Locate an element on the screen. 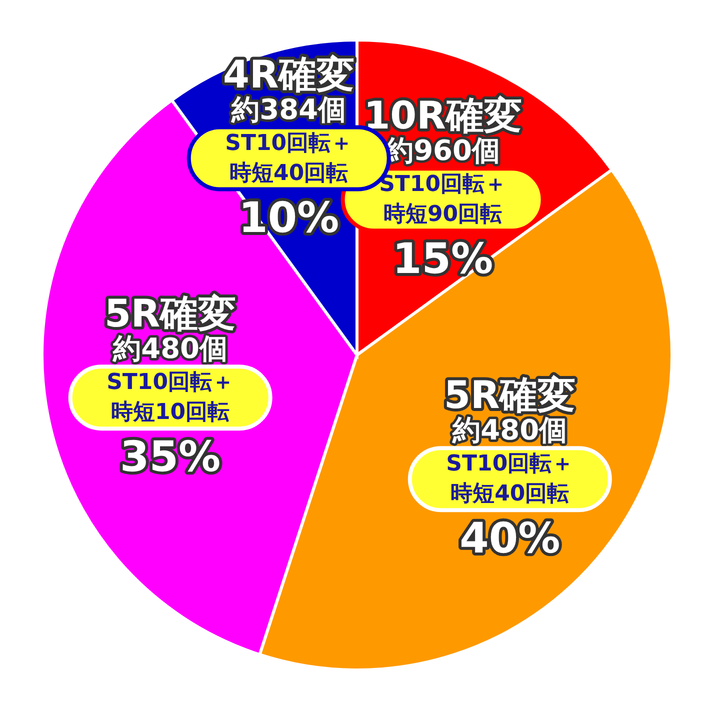 The image size is (712, 710). data-label: 35% is located at coordinates (170, 457).